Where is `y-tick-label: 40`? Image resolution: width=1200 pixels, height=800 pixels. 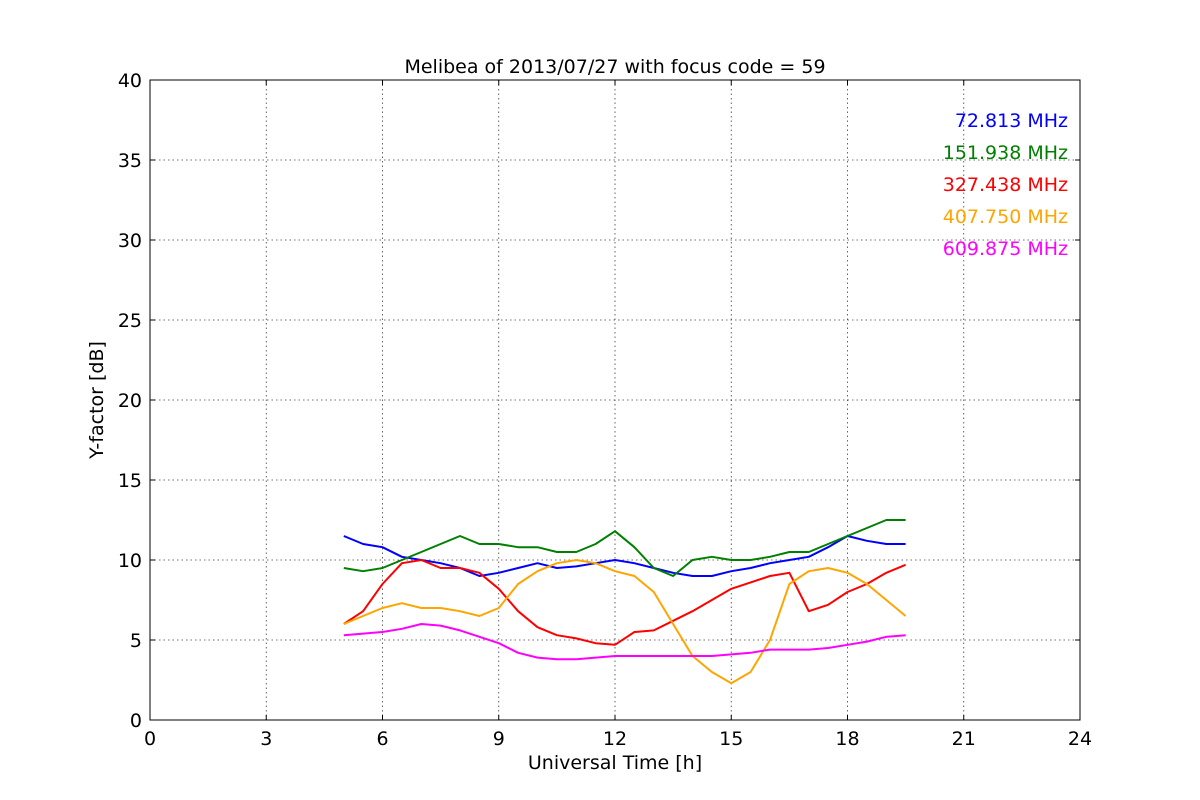
y-tick-label: 40 is located at coordinates (130, 81).